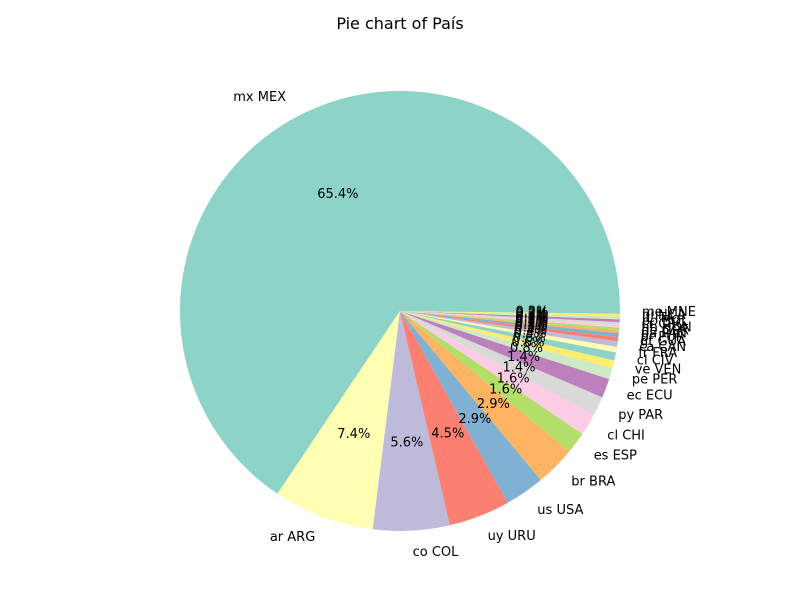 This screenshot has height=600, width=800. I want to click on pie-percent-label-20: 0.2%, so click(531, 318).